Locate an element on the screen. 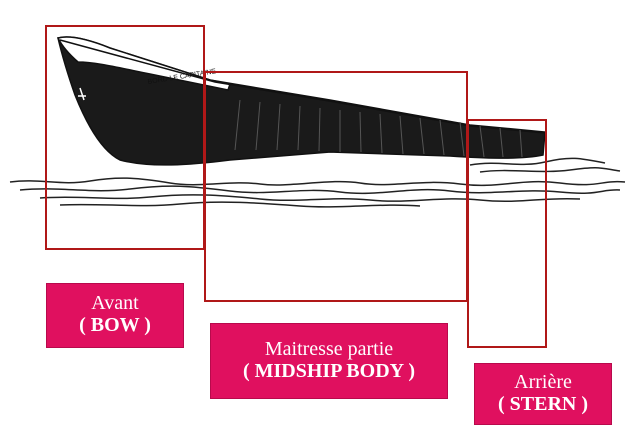  bow-label-en: ( BOW ) is located at coordinates (115, 325).